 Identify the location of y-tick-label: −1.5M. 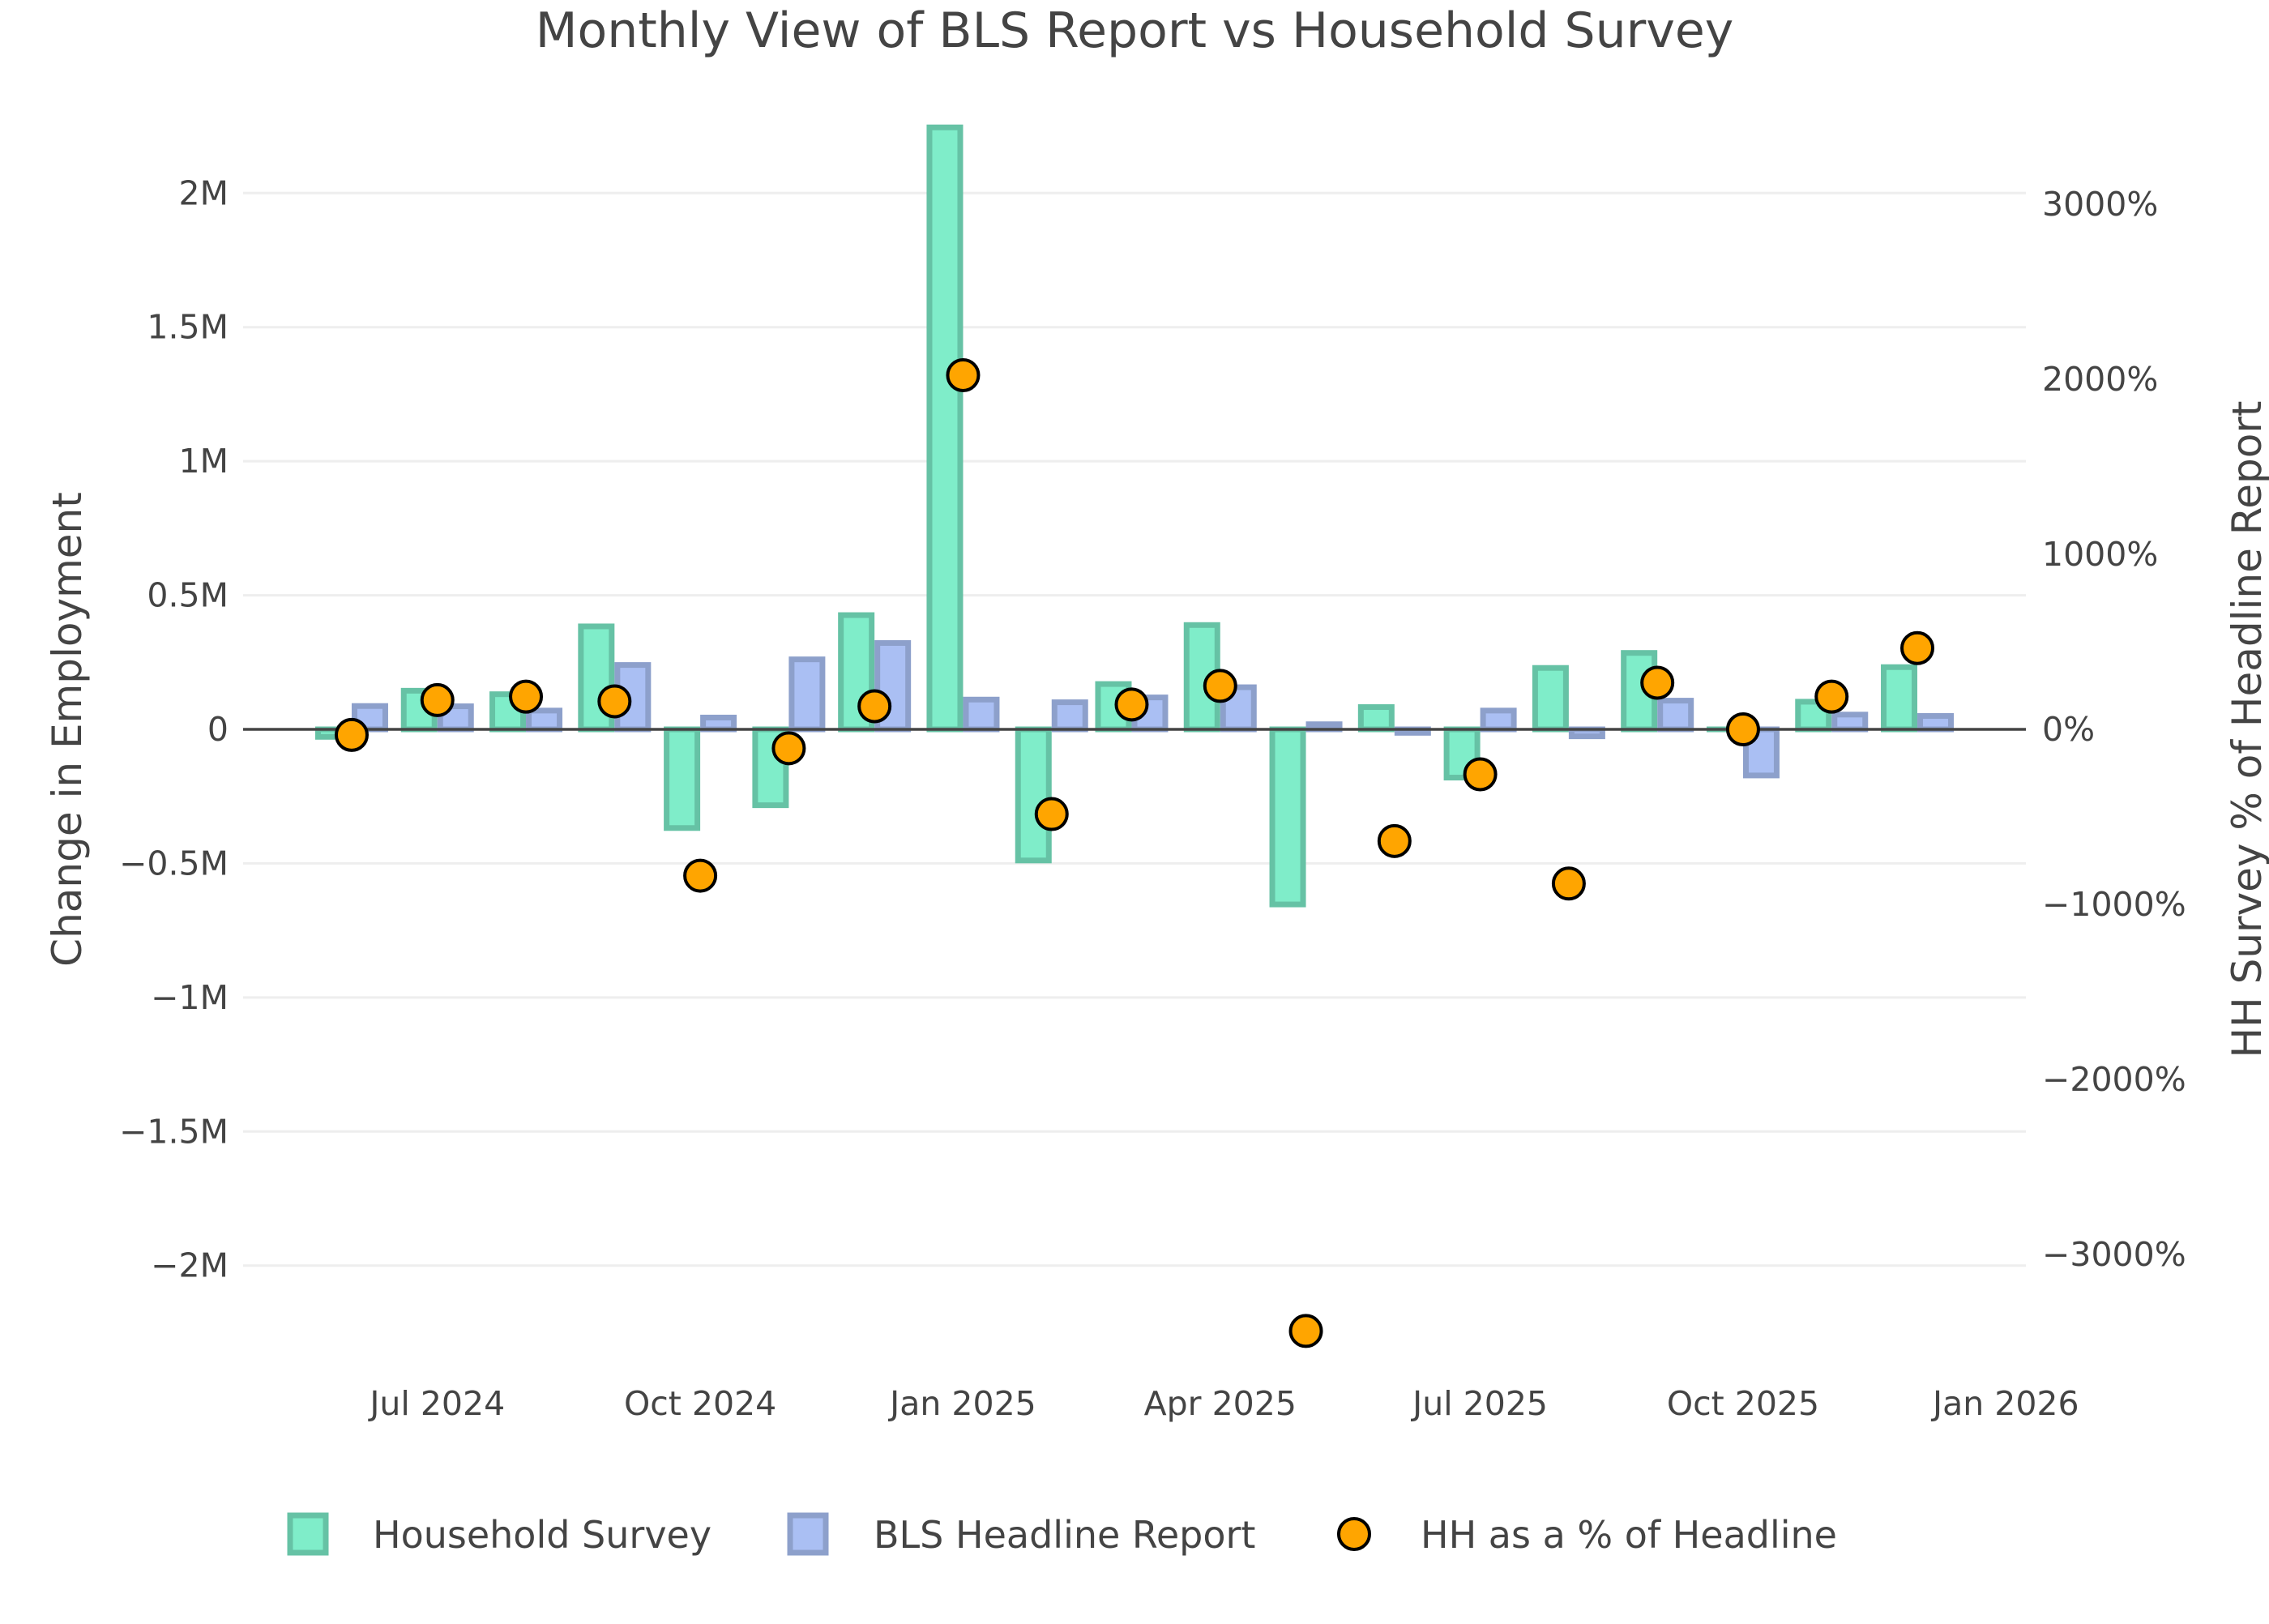
(174, 1131).